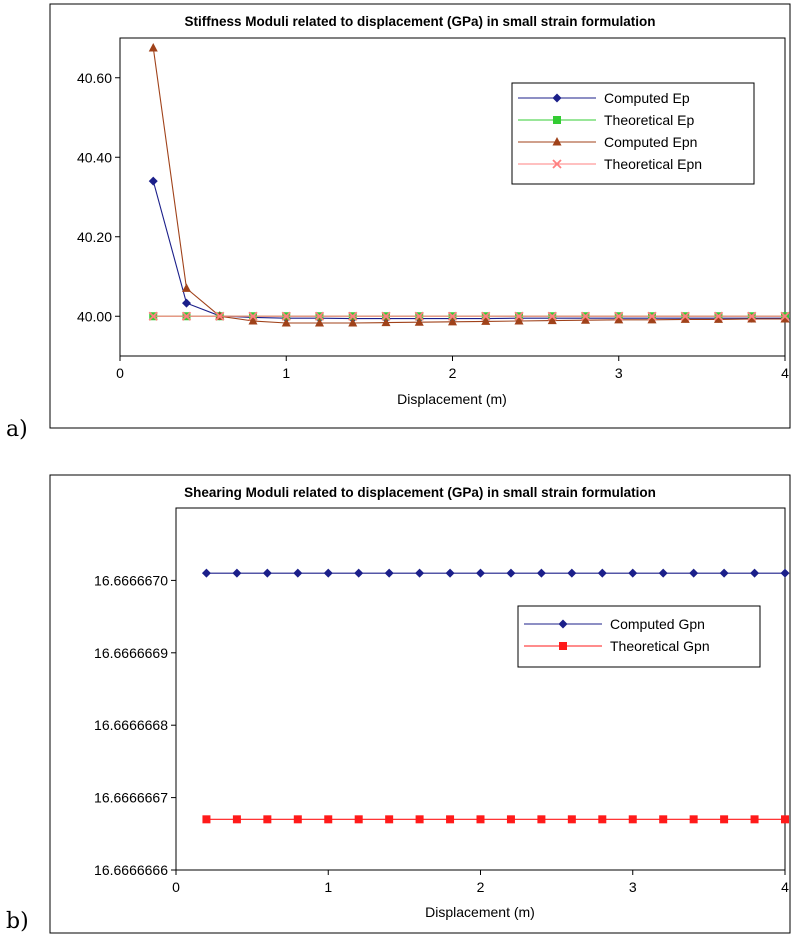 The image size is (792, 938). I want to click on y-axis: 40.00 40.20 40.40 40.60, so click(98, 197).